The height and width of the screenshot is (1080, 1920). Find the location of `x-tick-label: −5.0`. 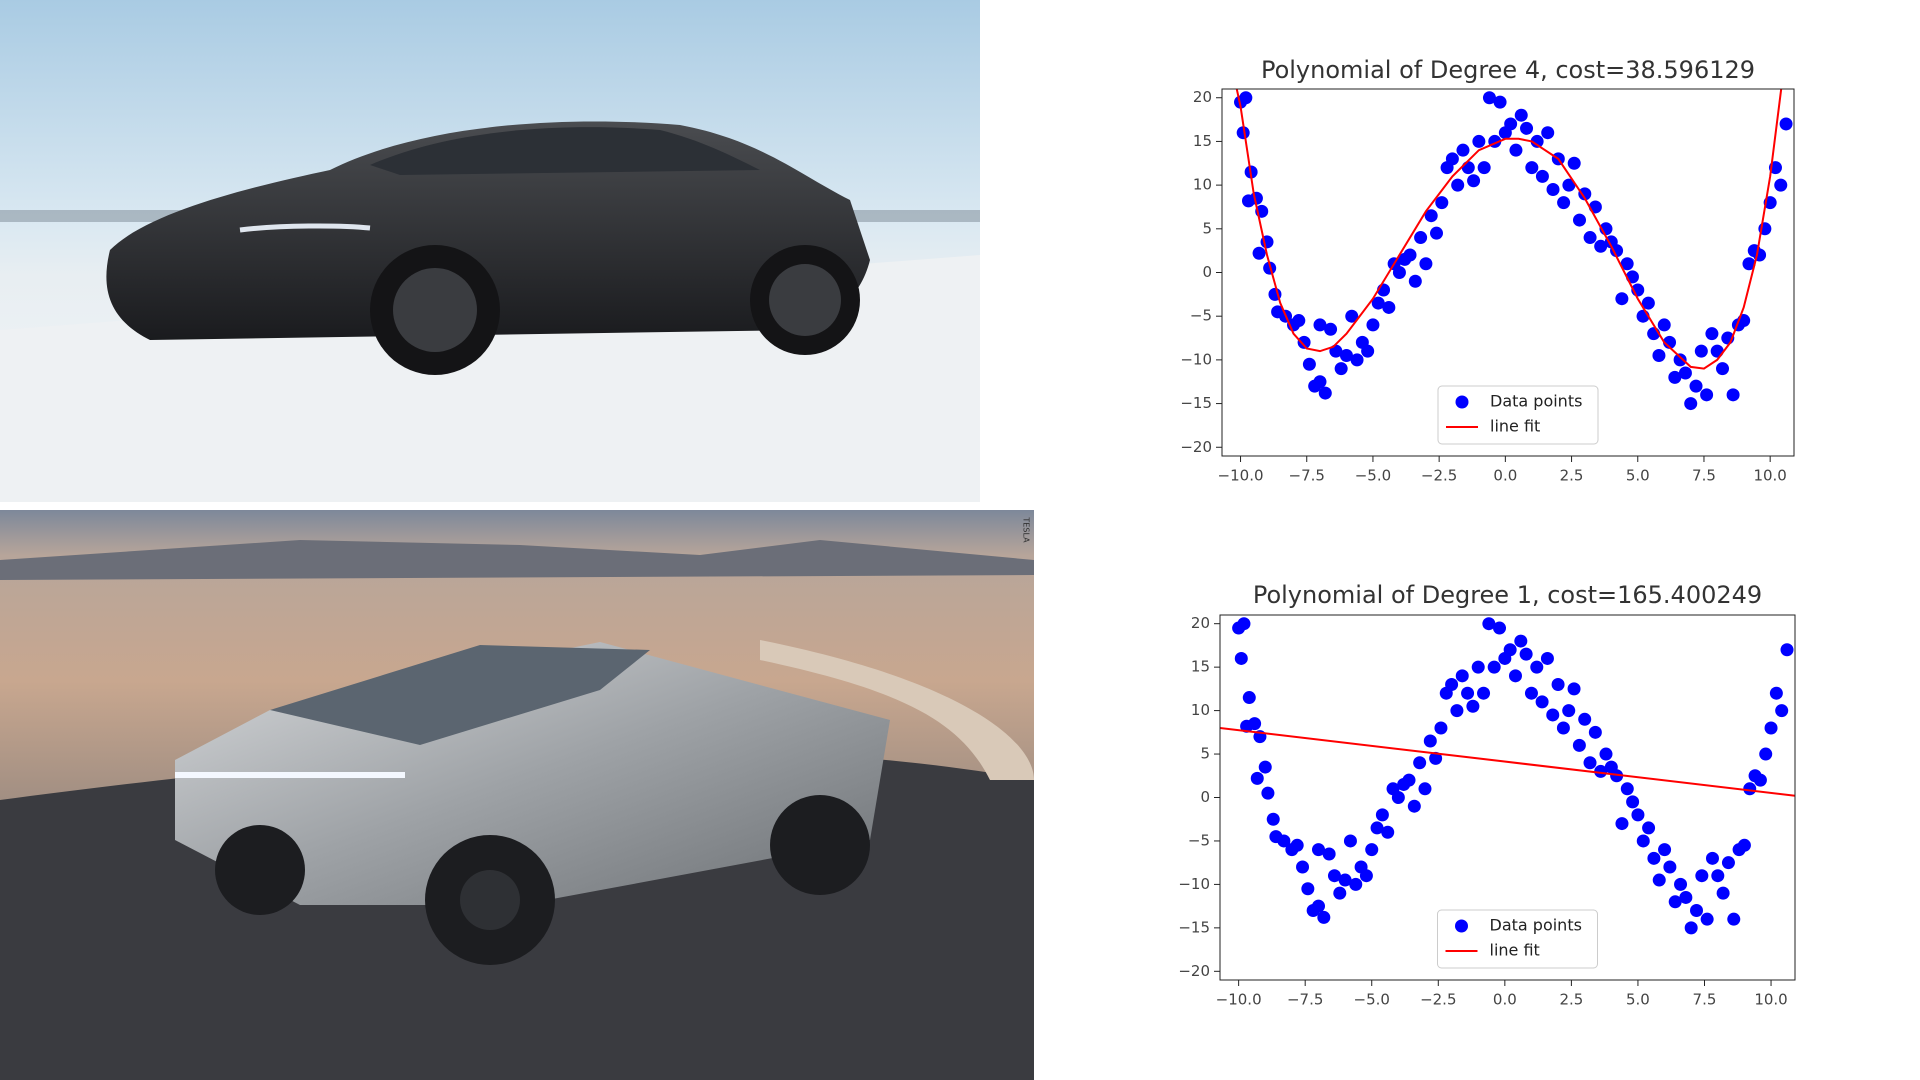

x-tick-label: −5.0 is located at coordinates (1372, 1000).